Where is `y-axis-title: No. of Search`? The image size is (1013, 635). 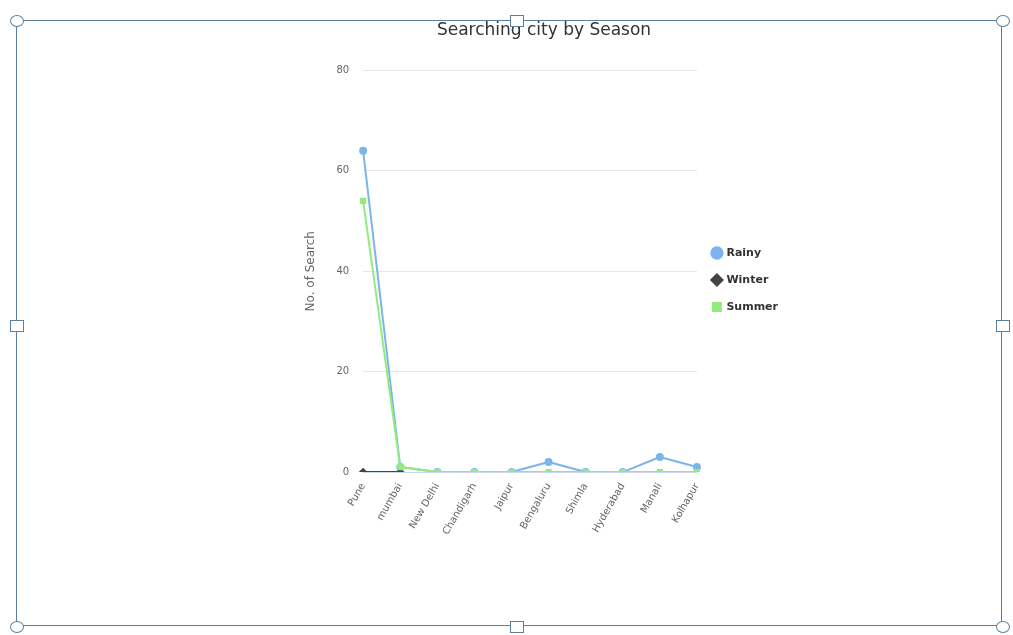
y-axis-title: No. of Search is located at coordinates (310, 271).